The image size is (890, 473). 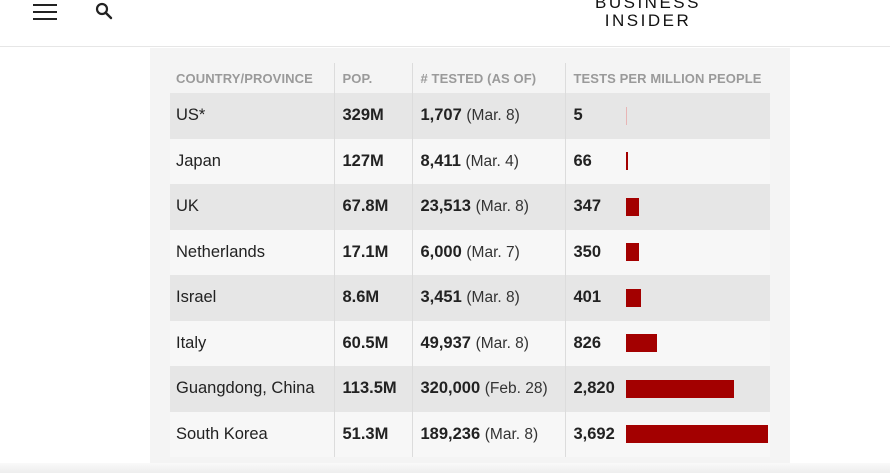 I want to click on cell-country: Italy, so click(x=252, y=343).